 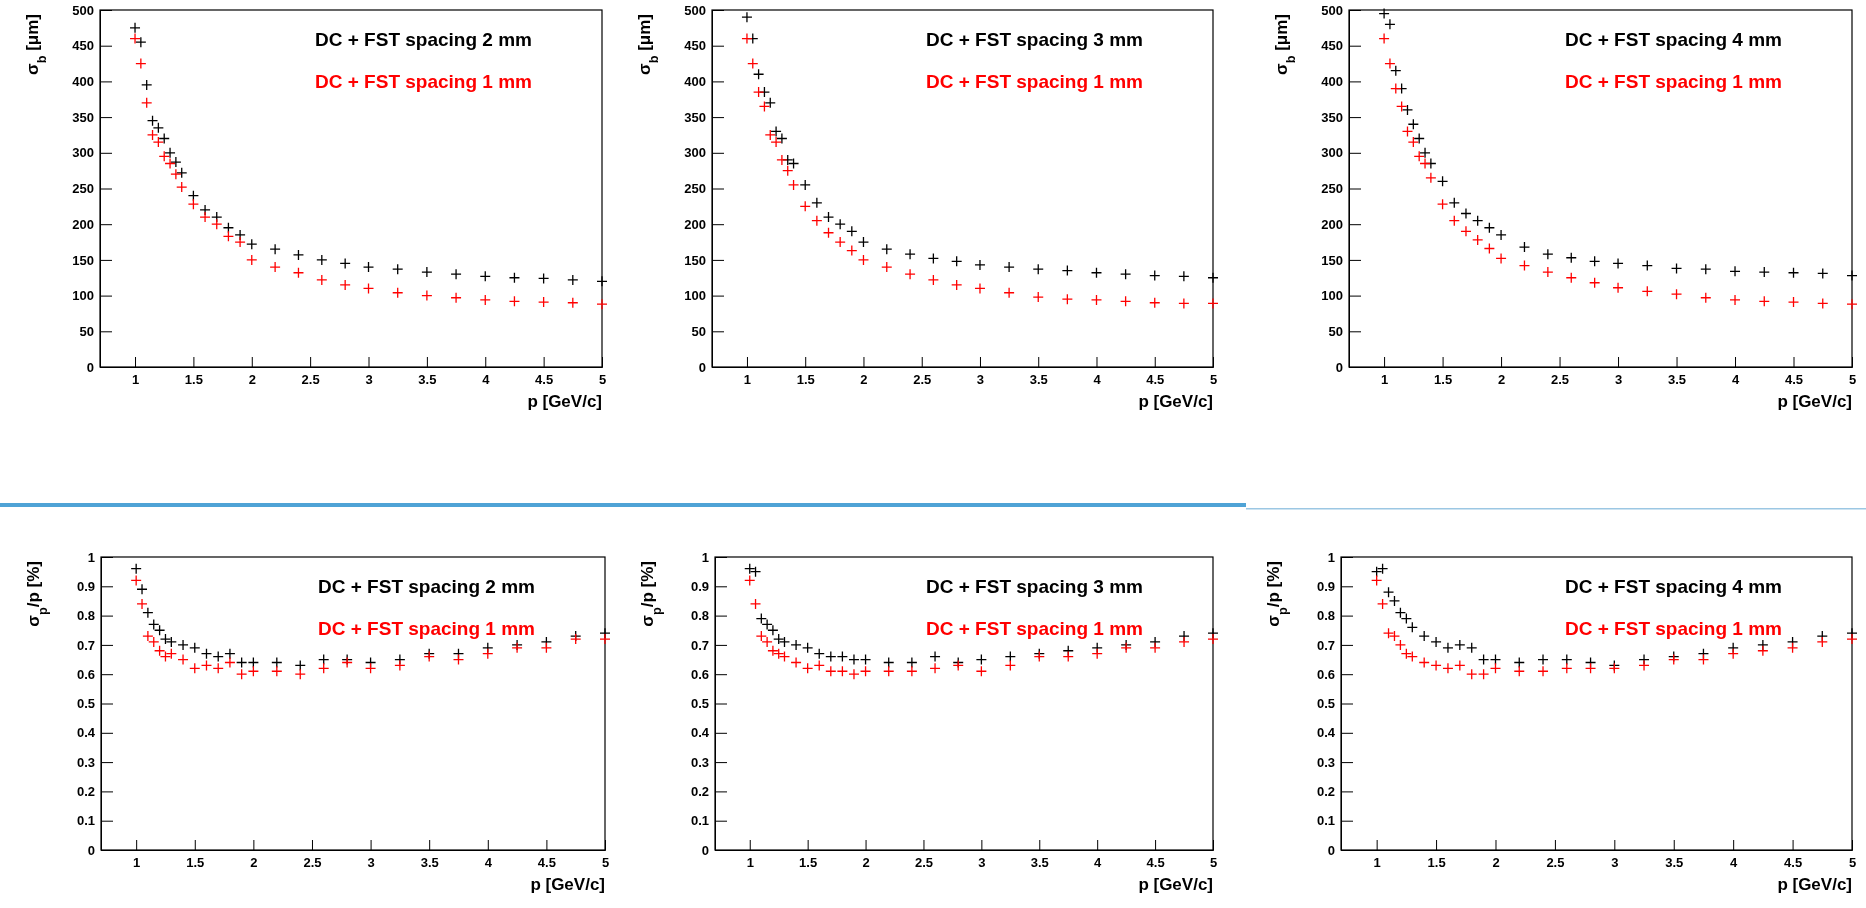 I want to click on y-tick-label: 250, so click(x=695, y=189).